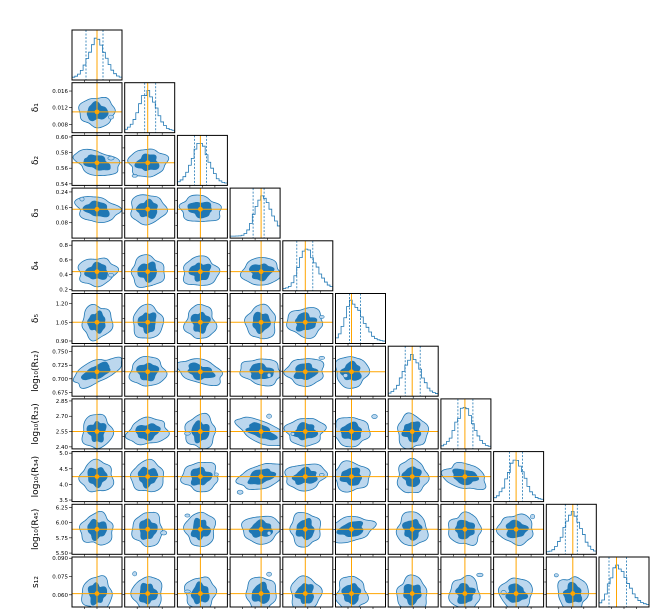 The width and height of the screenshot is (660, 614). What do you see at coordinates (62, 323) in the screenshot?
I see `tick-label-row-5: 1.05` at bounding box center [62, 323].